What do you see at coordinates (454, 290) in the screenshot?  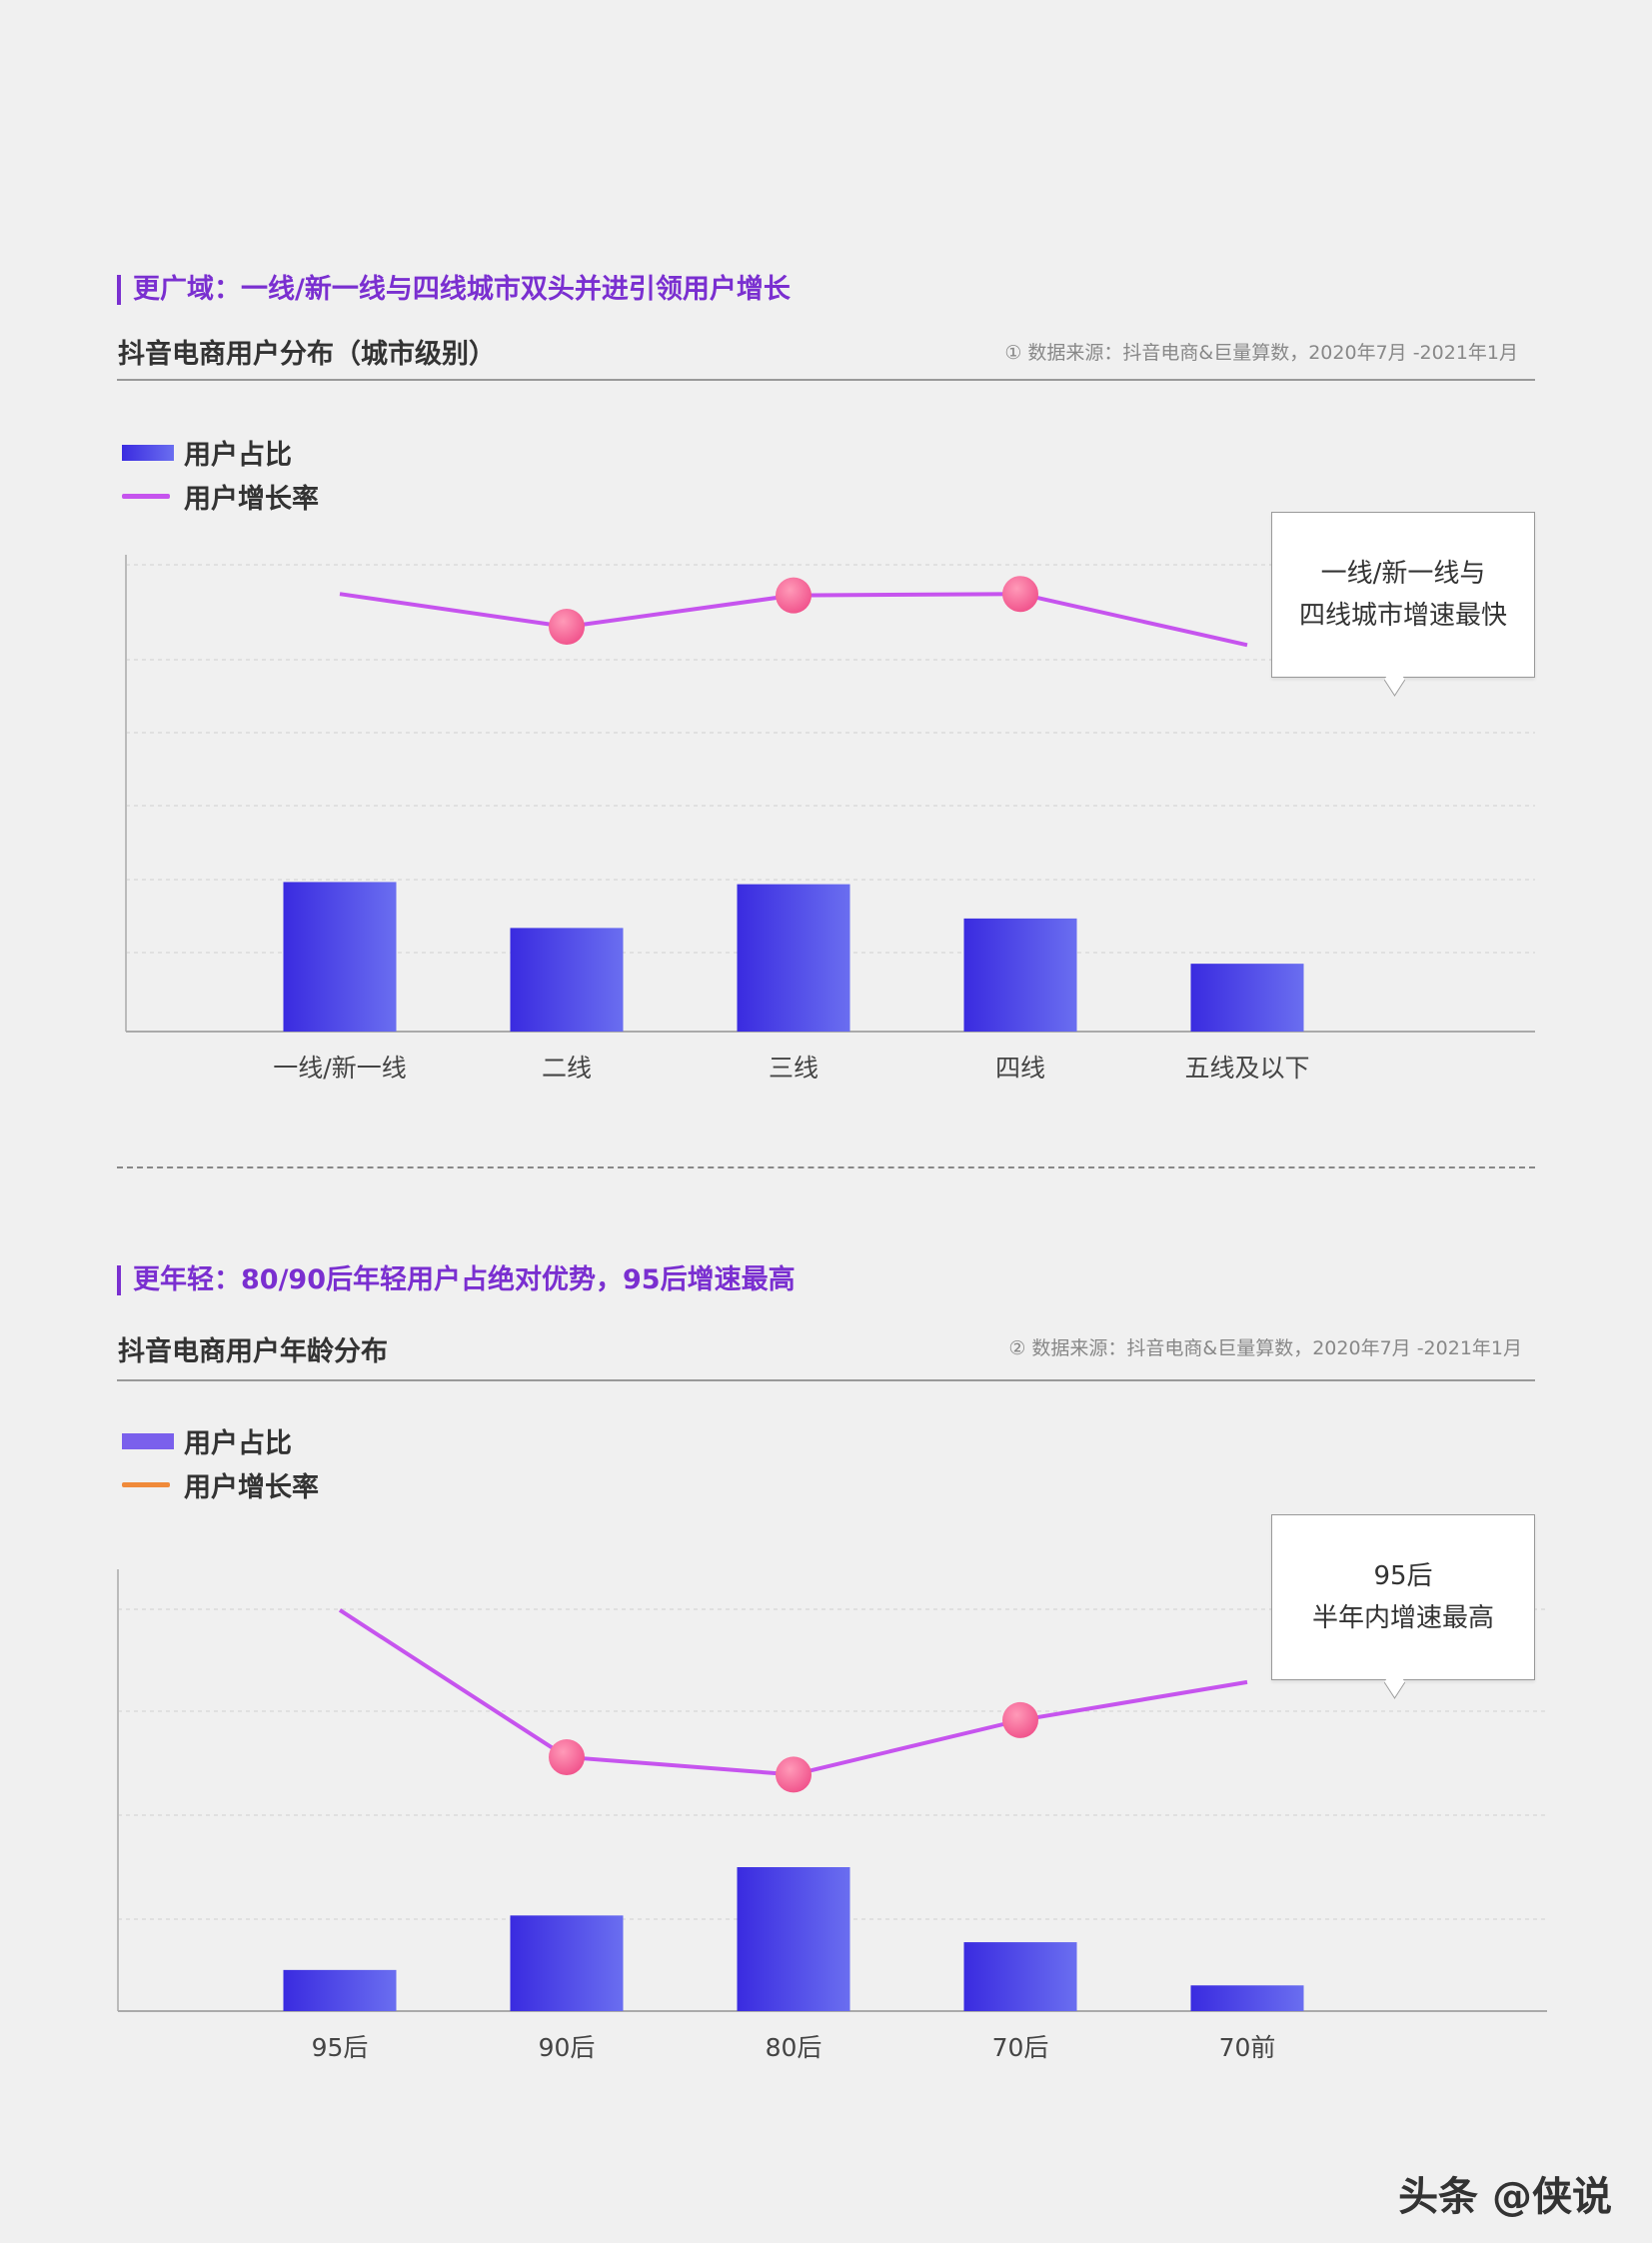 I see `section1-headline: 更广域：一线/新一线与四线城市双头并进引领用户增长` at bounding box center [454, 290].